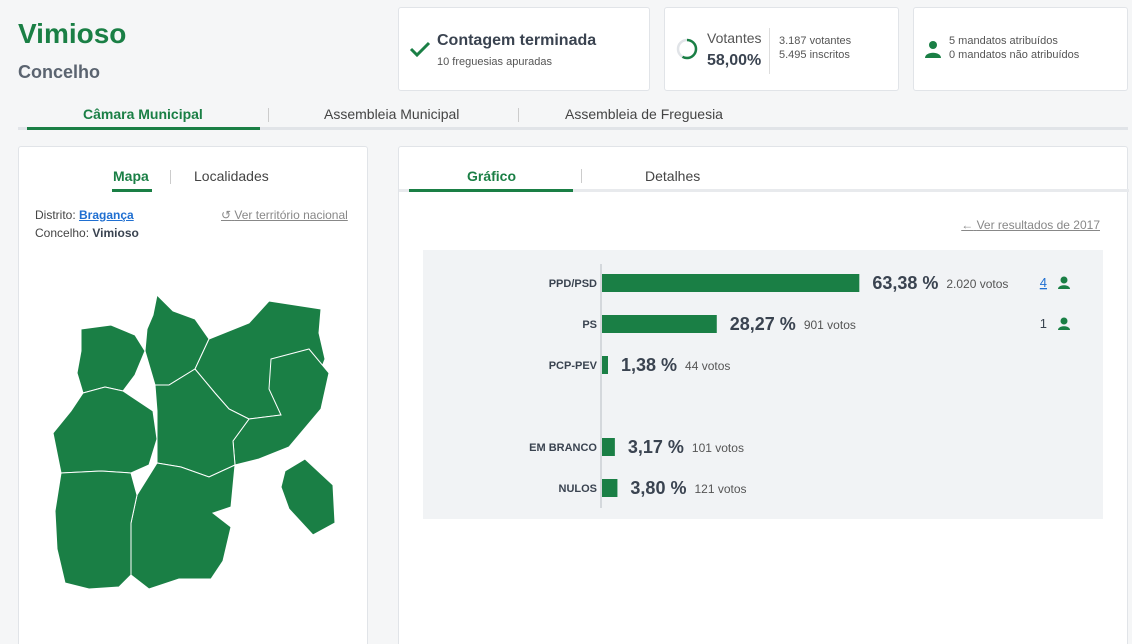 The height and width of the screenshot is (644, 1132). I want to click on bar-votes-label: 901 votos, so click(830, 325).